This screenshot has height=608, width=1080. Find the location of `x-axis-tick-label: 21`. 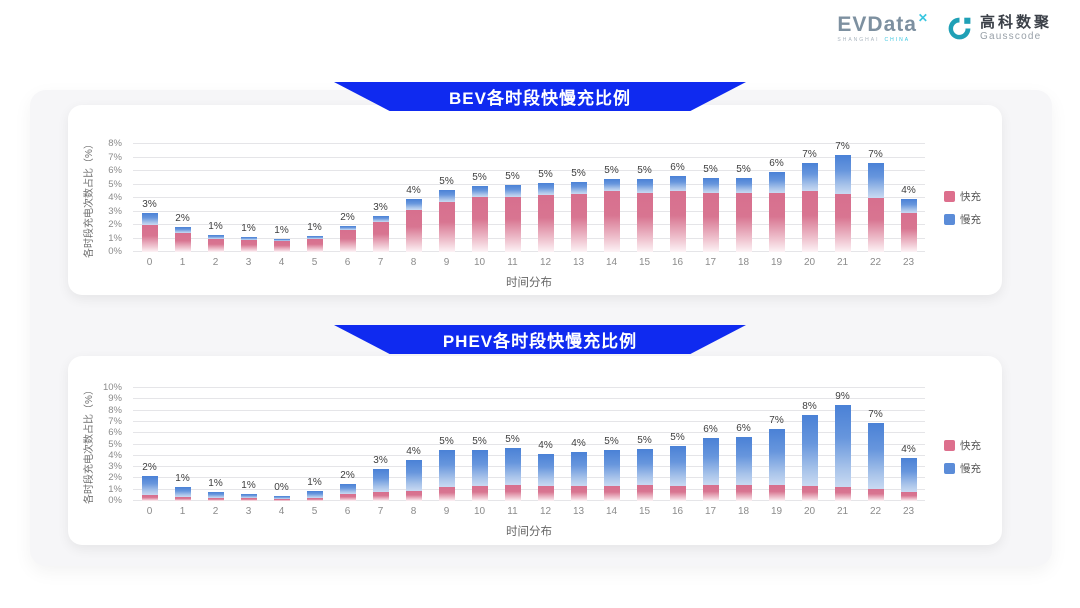

x-axis-tick-label: 21 is located at coordinates (842, 262).